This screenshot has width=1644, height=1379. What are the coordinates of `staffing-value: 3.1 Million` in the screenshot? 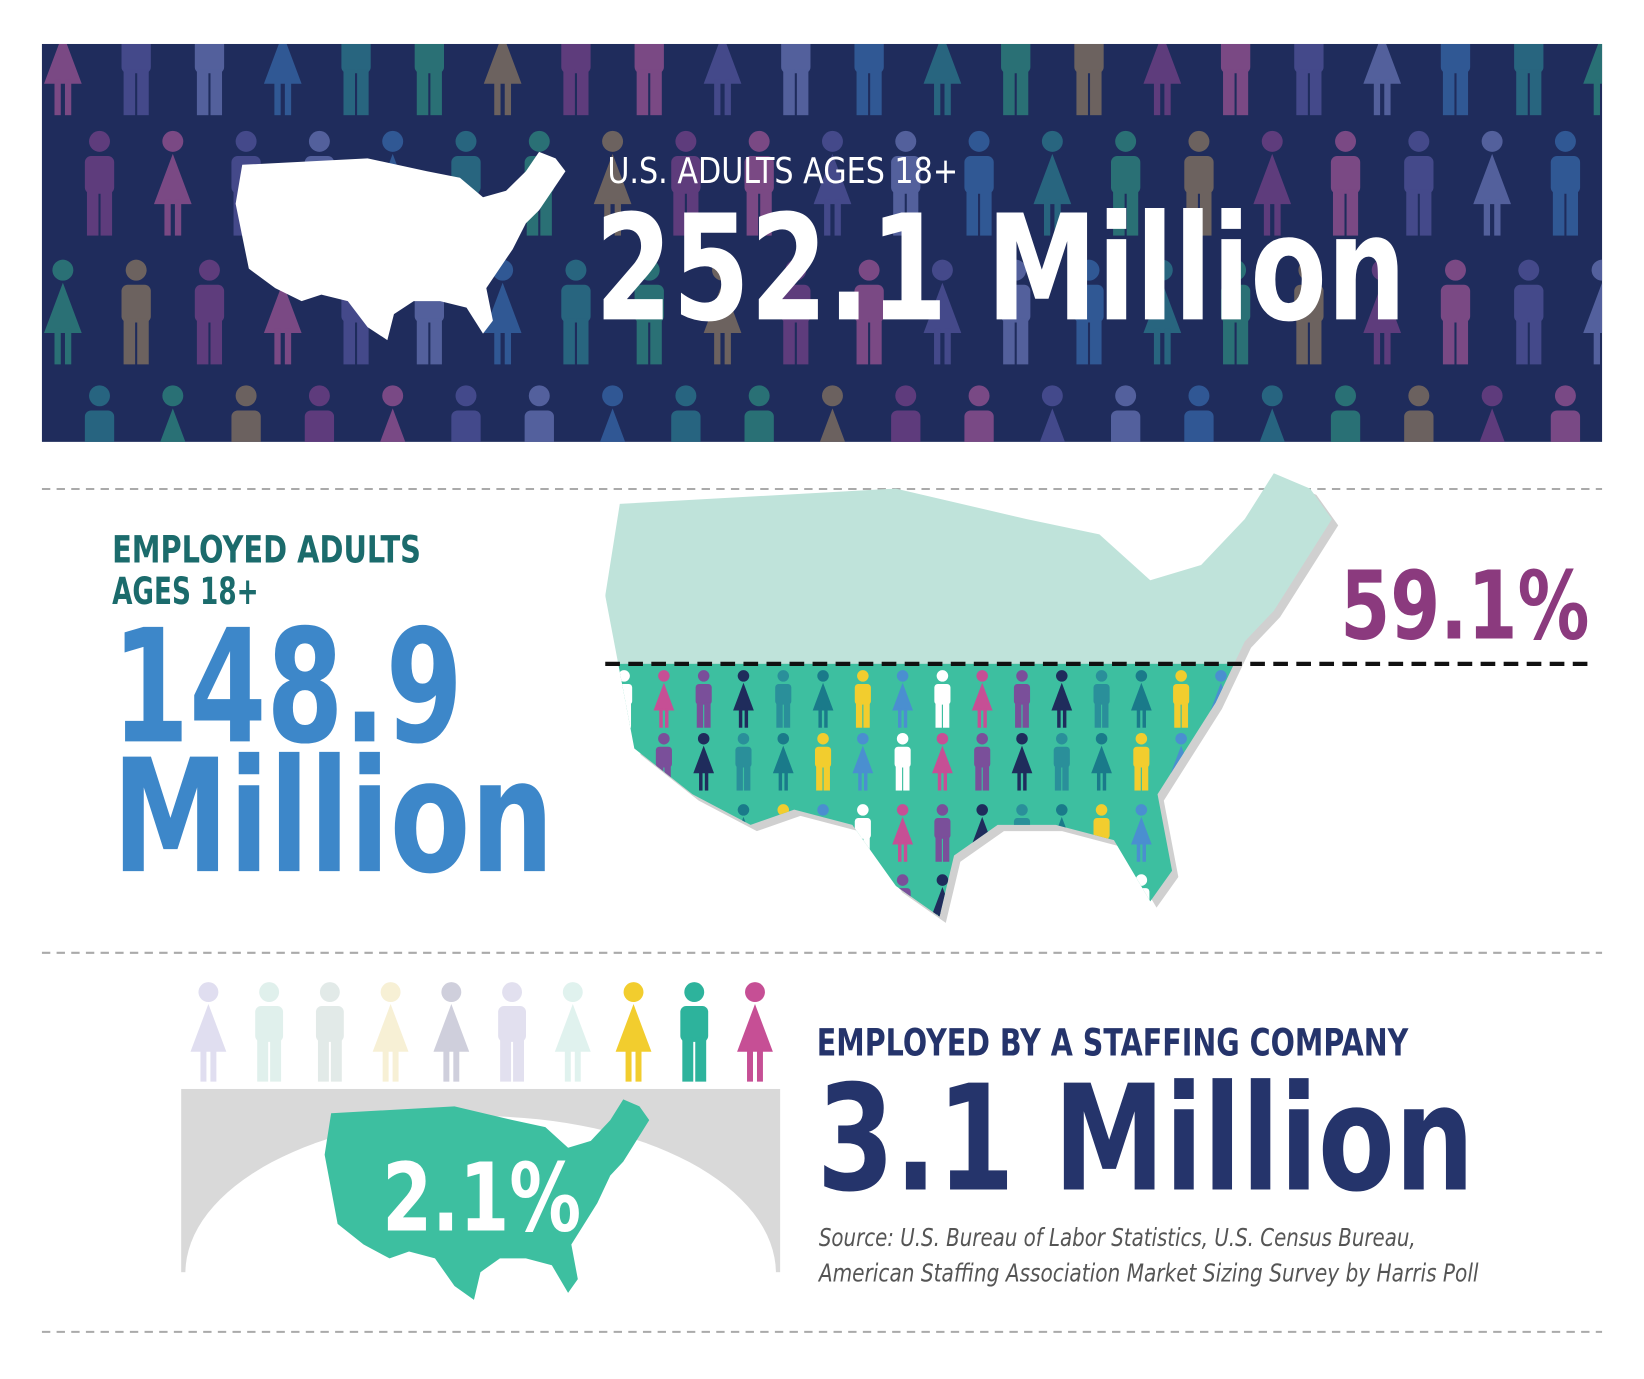 It's located at (1146, 1138).